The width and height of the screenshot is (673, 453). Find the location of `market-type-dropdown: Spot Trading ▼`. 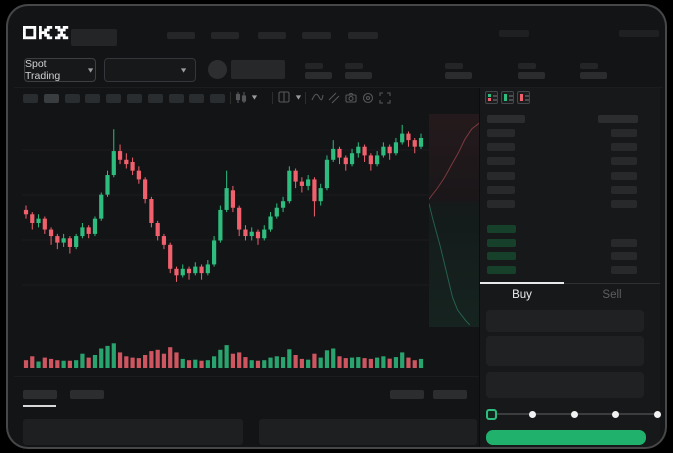

market-type-dropdown: Spot Trading ▼ is located at coordinates (60, 70).